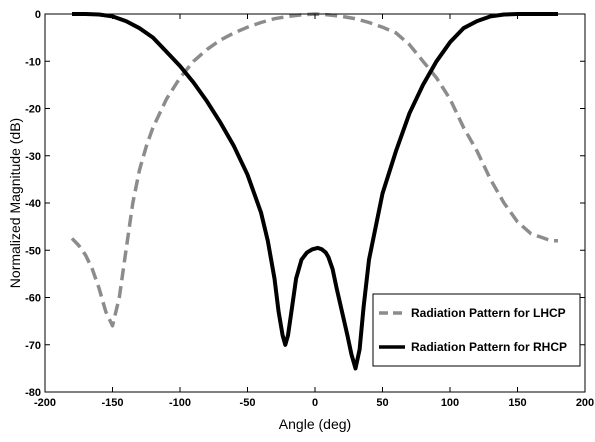 The width and height of the screenshot is (595, 442). I want to click on y-tick-label: -30, so click(33, 157).